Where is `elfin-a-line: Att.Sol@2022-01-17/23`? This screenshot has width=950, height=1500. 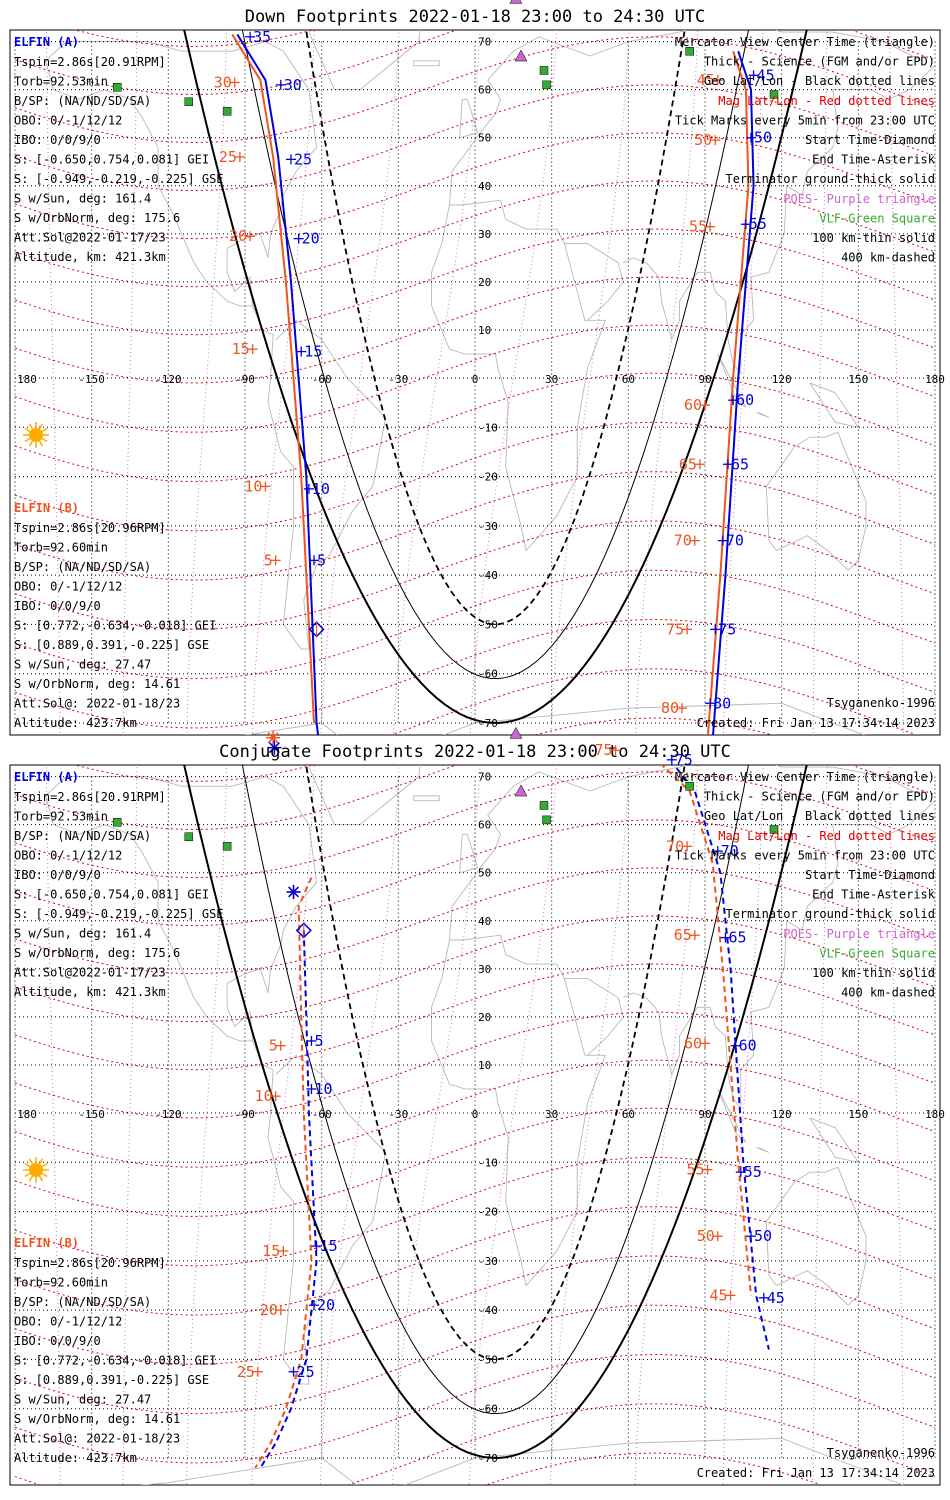
elfin-a-line: Att.Sol@2022-01-17/23 is located at coordinates (90, 973).